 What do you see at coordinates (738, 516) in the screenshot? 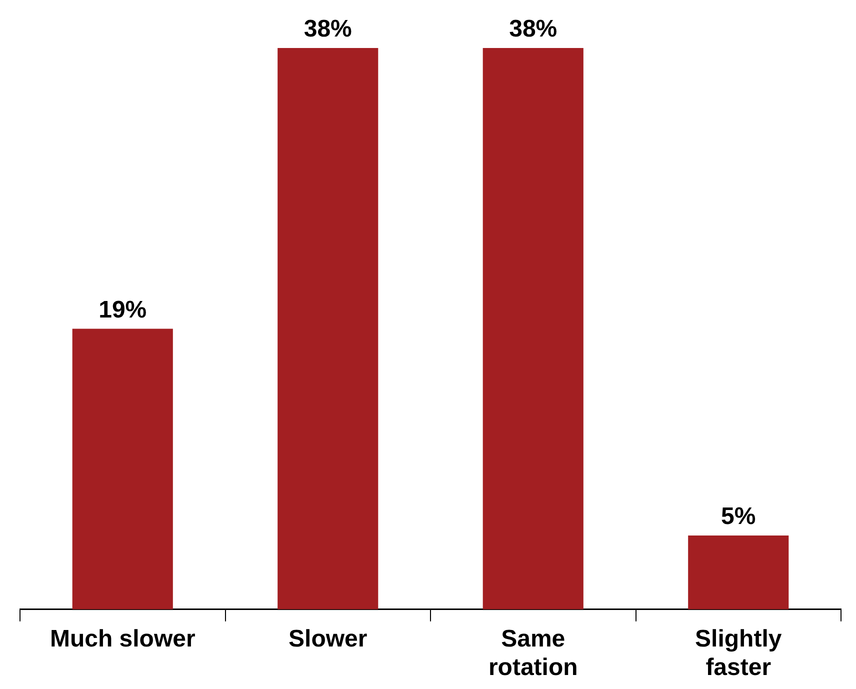
I see `data-label: 5%` at bounding box center [738, 516].